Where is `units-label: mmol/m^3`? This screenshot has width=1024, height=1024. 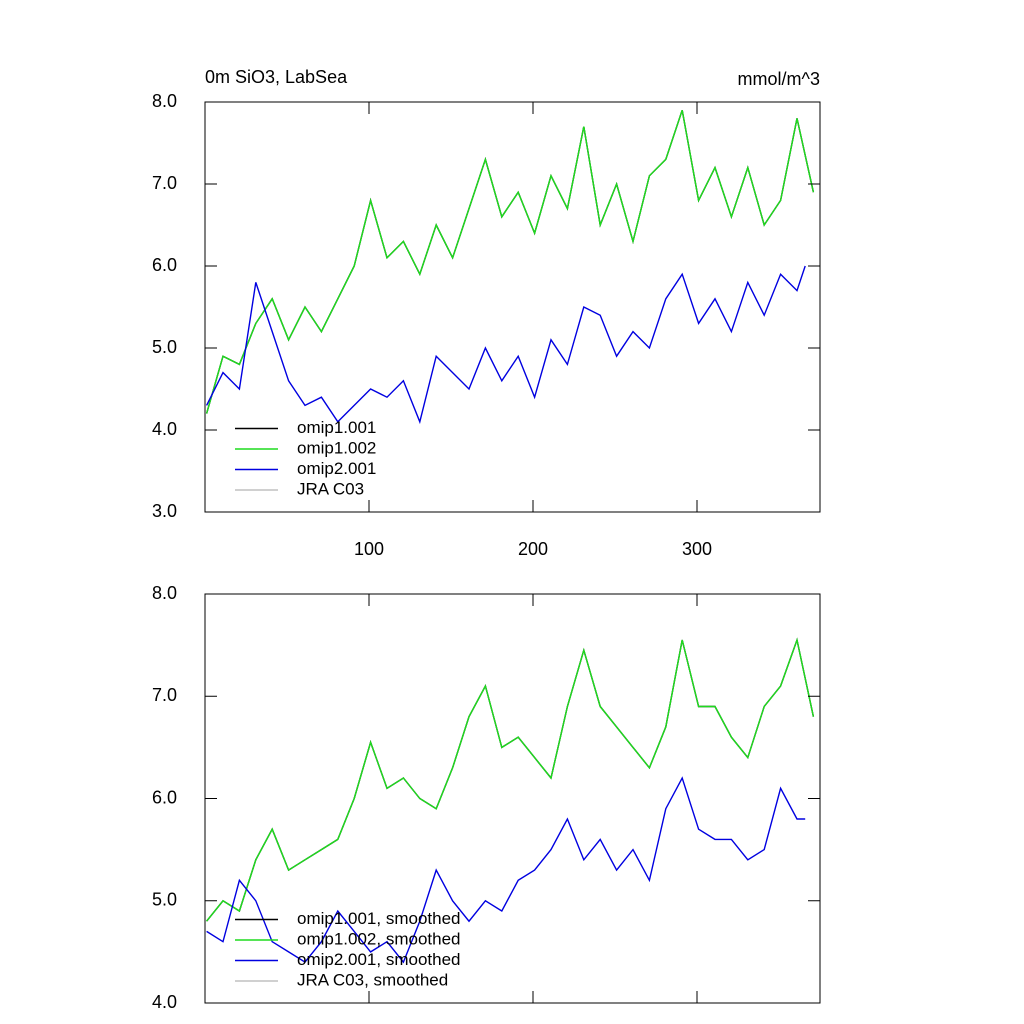
units-label: mmol/m^3 is located at coordinates (779, 79).